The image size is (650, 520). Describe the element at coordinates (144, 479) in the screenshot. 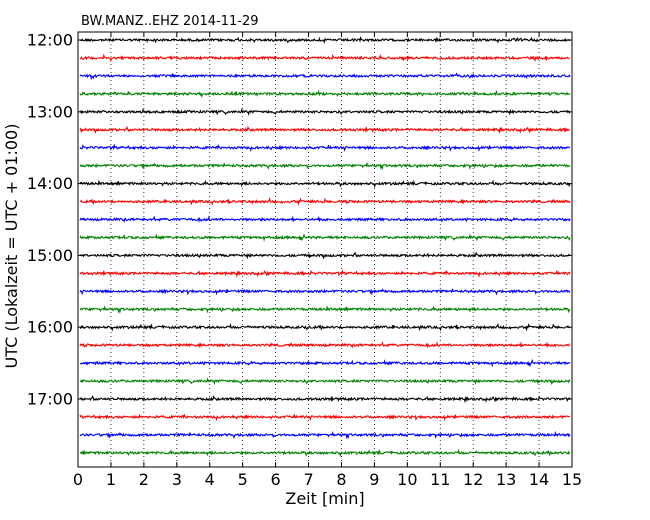

I see `x-tick-label: 2` at that location.